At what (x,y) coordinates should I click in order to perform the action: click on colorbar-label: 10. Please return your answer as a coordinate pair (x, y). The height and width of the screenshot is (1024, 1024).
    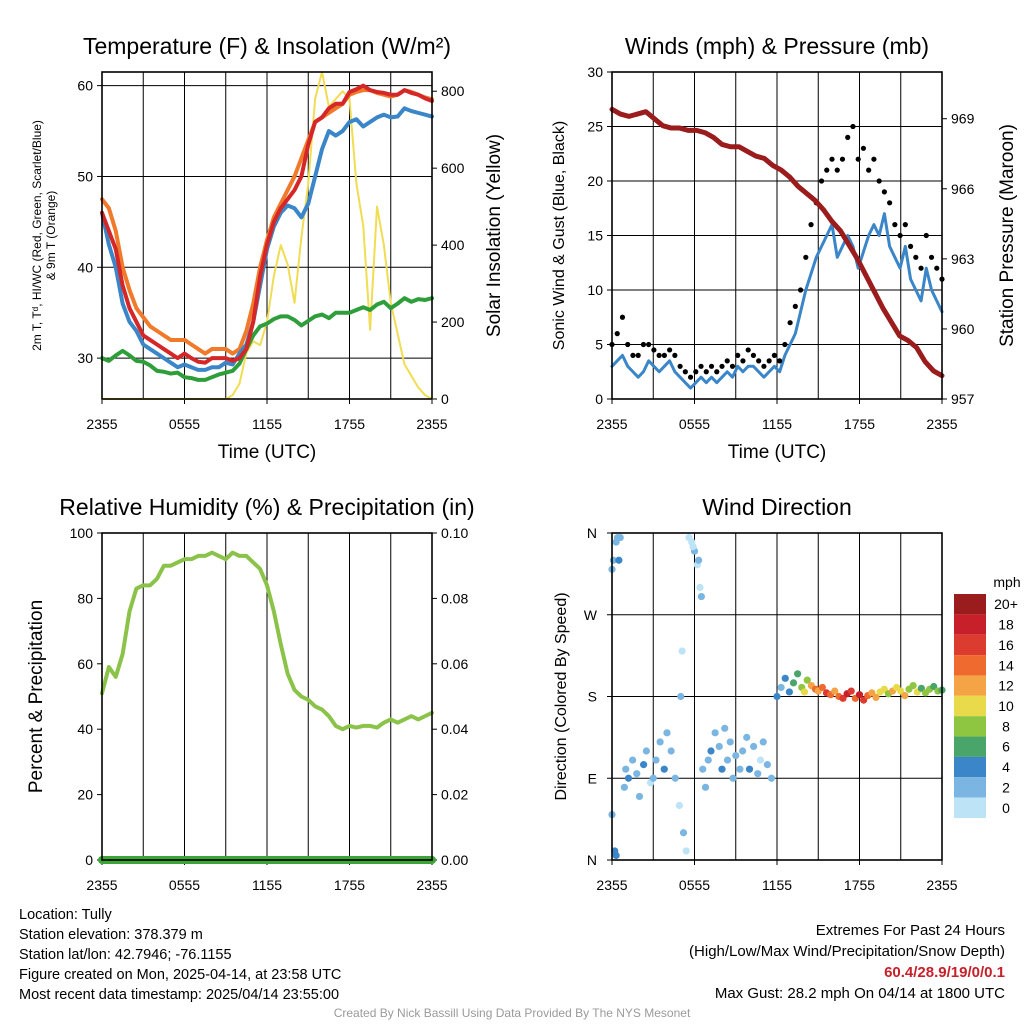
    Looking at the image, I should click on (1006, 706).